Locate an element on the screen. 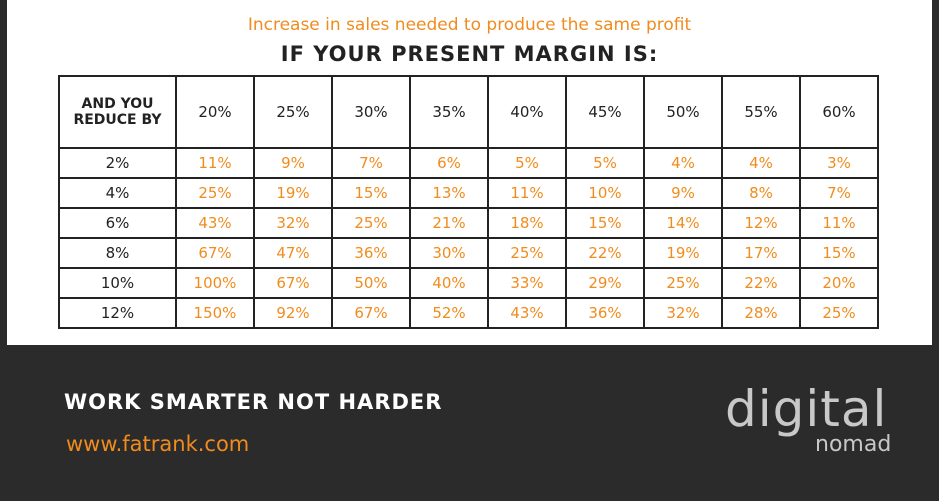 The image size is (939, 501). cell: 14% is located at coordinates (683, 223).